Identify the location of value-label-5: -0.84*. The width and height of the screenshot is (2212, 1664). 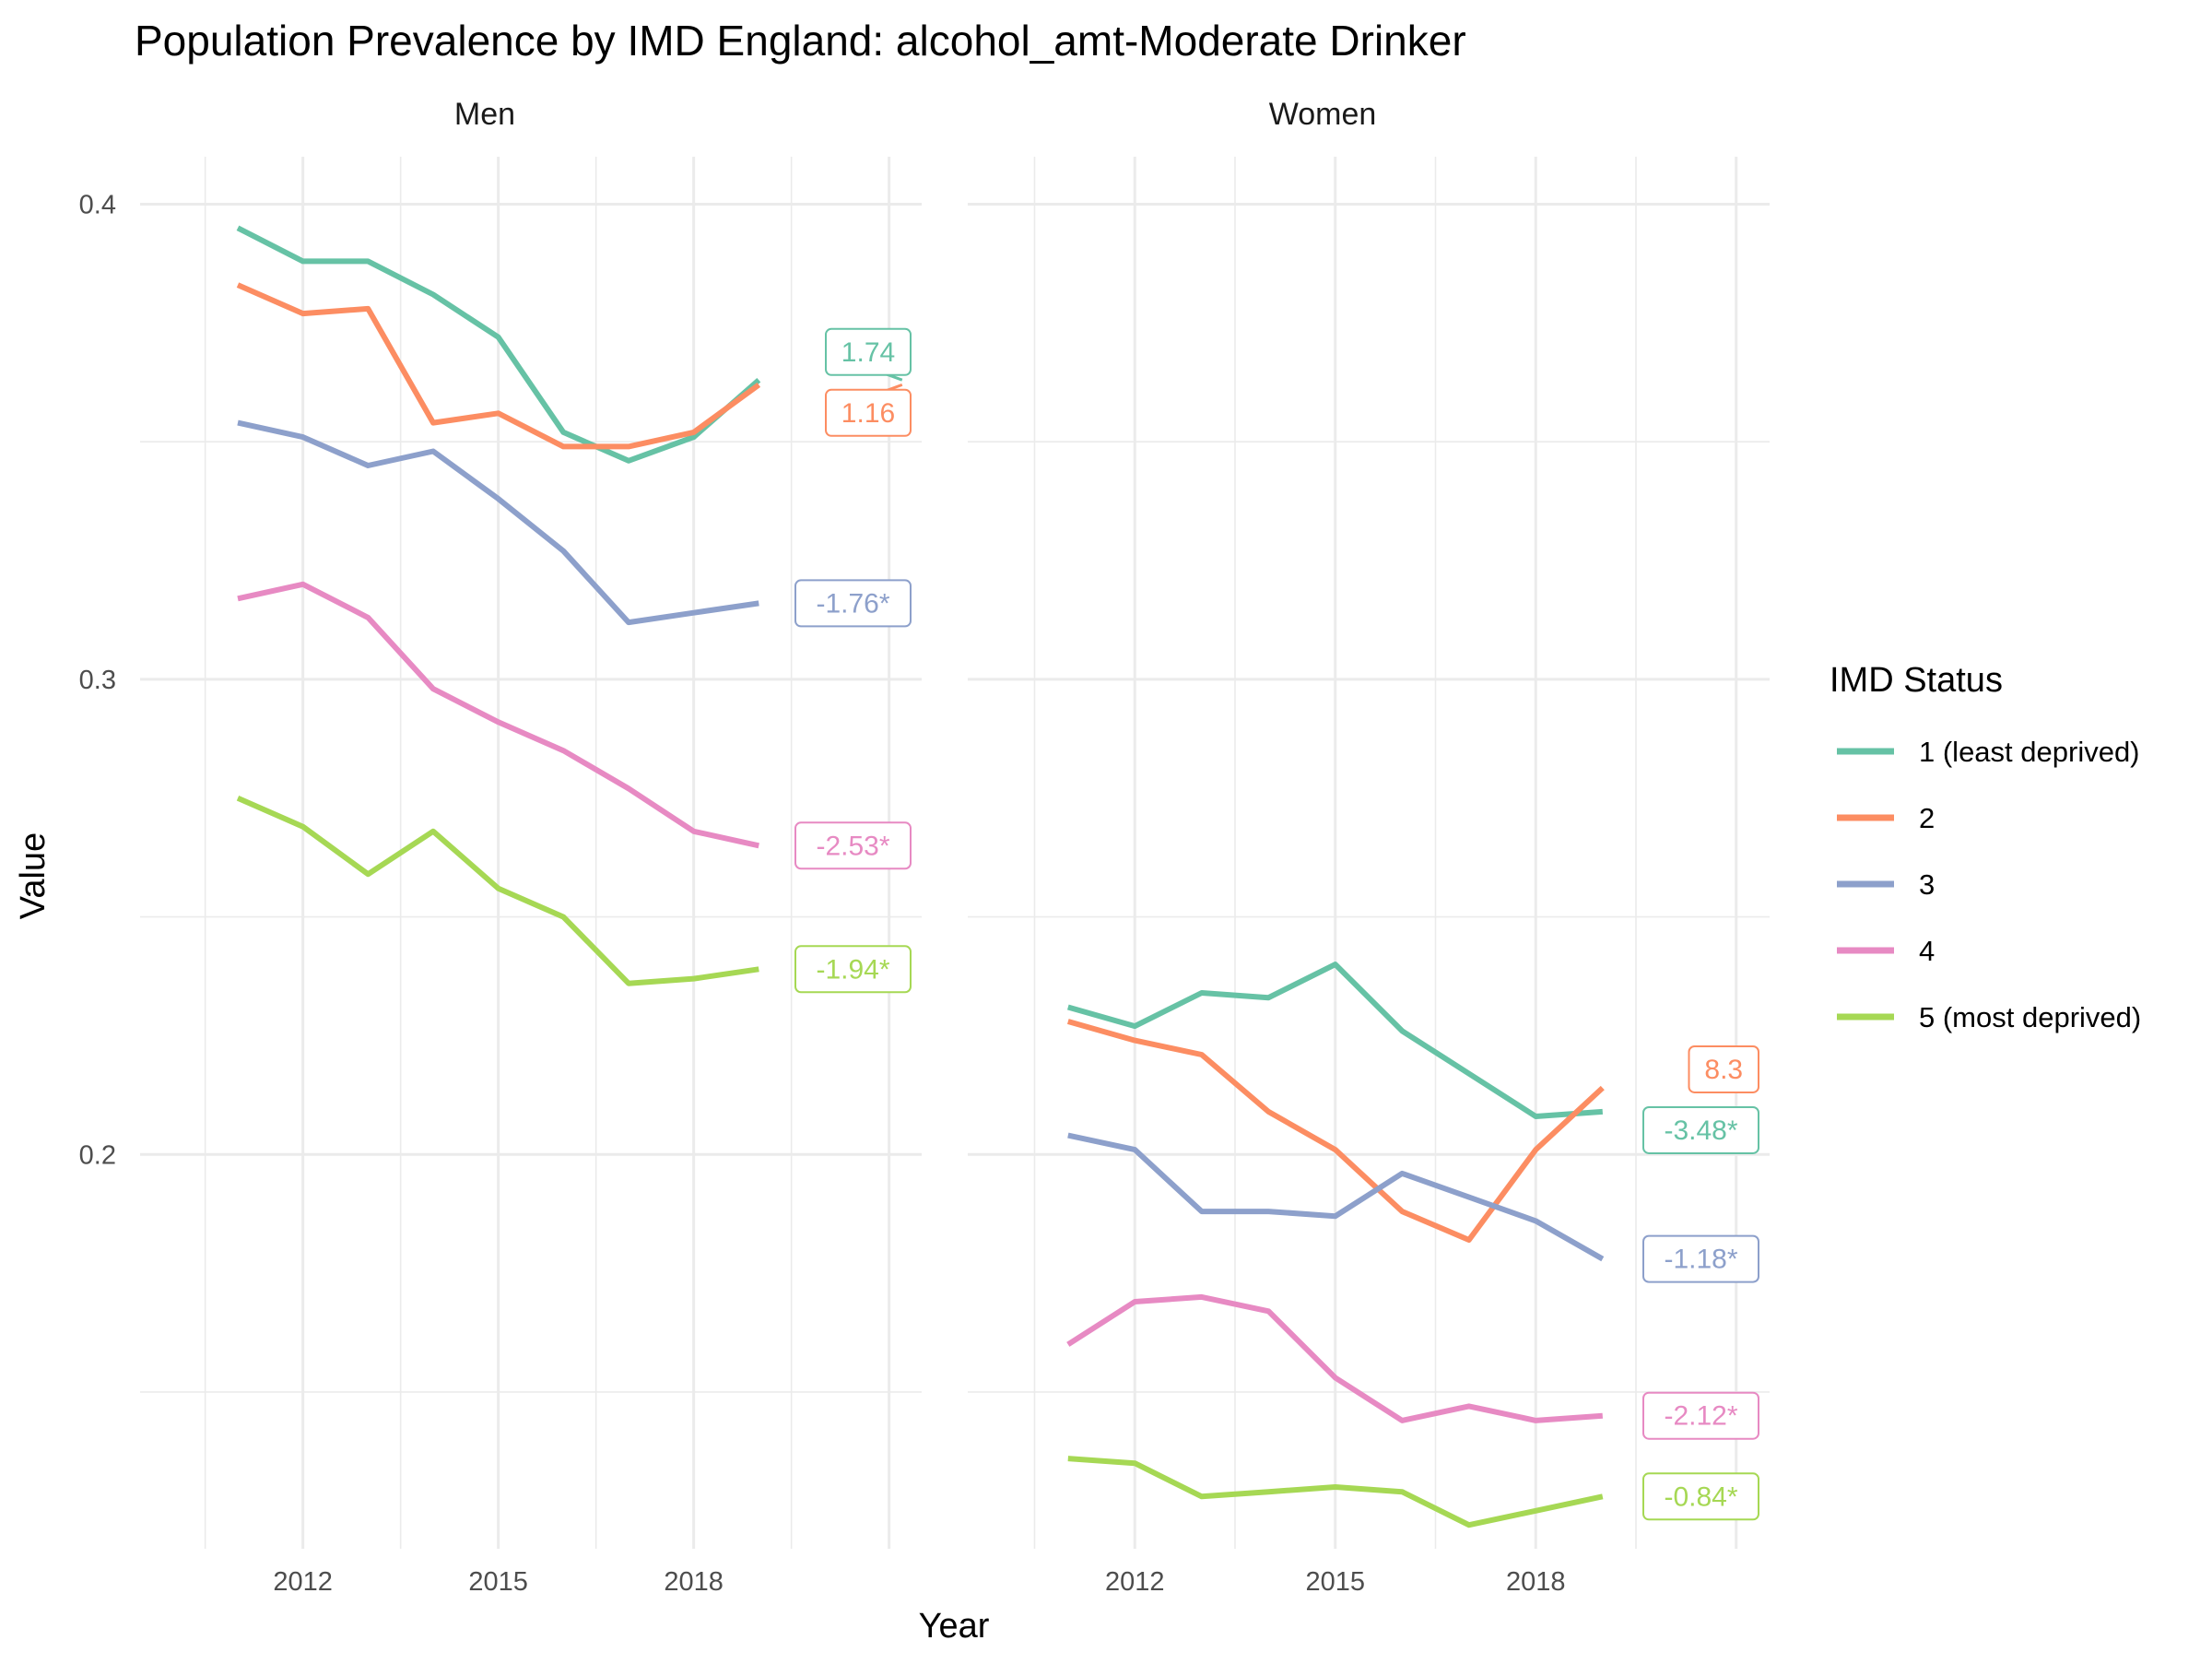
(1700, 1496).